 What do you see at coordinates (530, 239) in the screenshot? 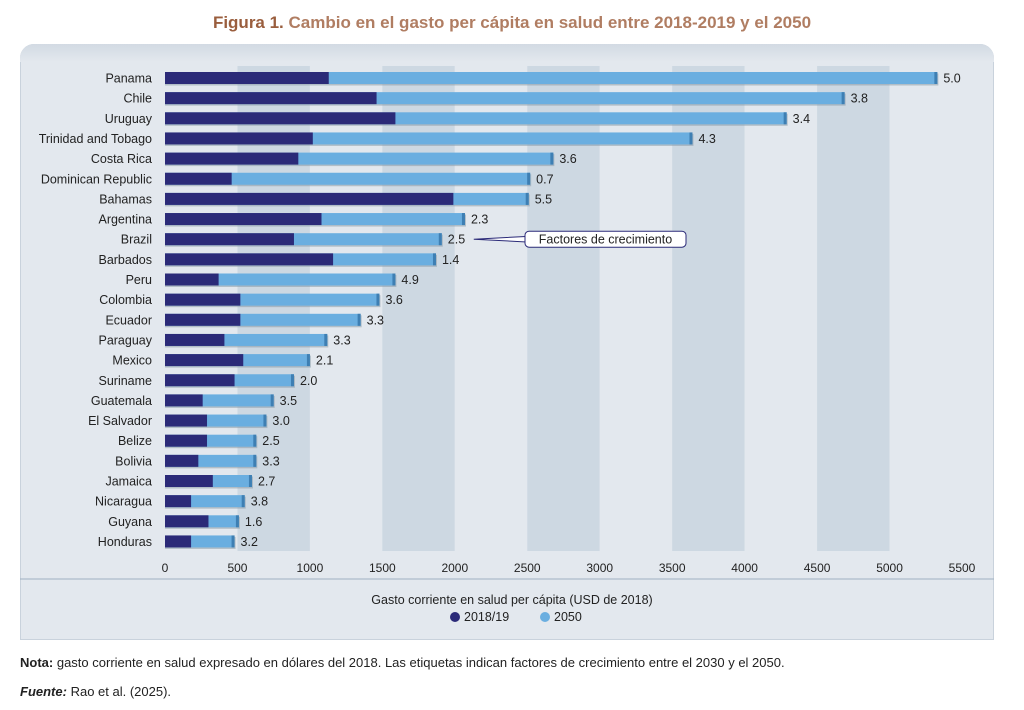
I see `annotation-joint` at bounding box center [530, 239].